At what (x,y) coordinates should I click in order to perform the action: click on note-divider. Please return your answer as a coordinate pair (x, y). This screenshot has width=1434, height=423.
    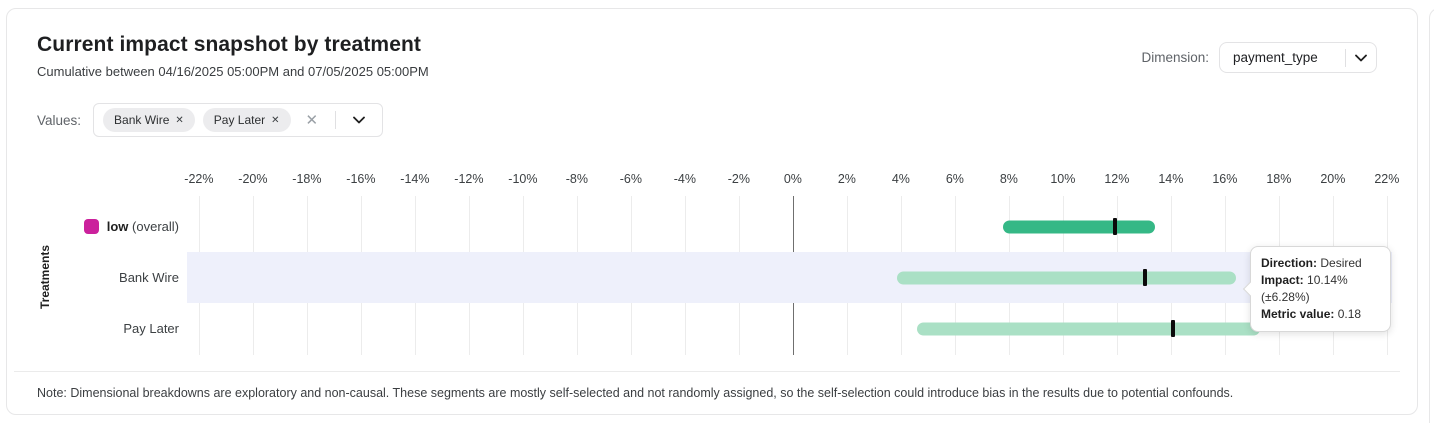
    Looking at the image, I should click on (707, 371).